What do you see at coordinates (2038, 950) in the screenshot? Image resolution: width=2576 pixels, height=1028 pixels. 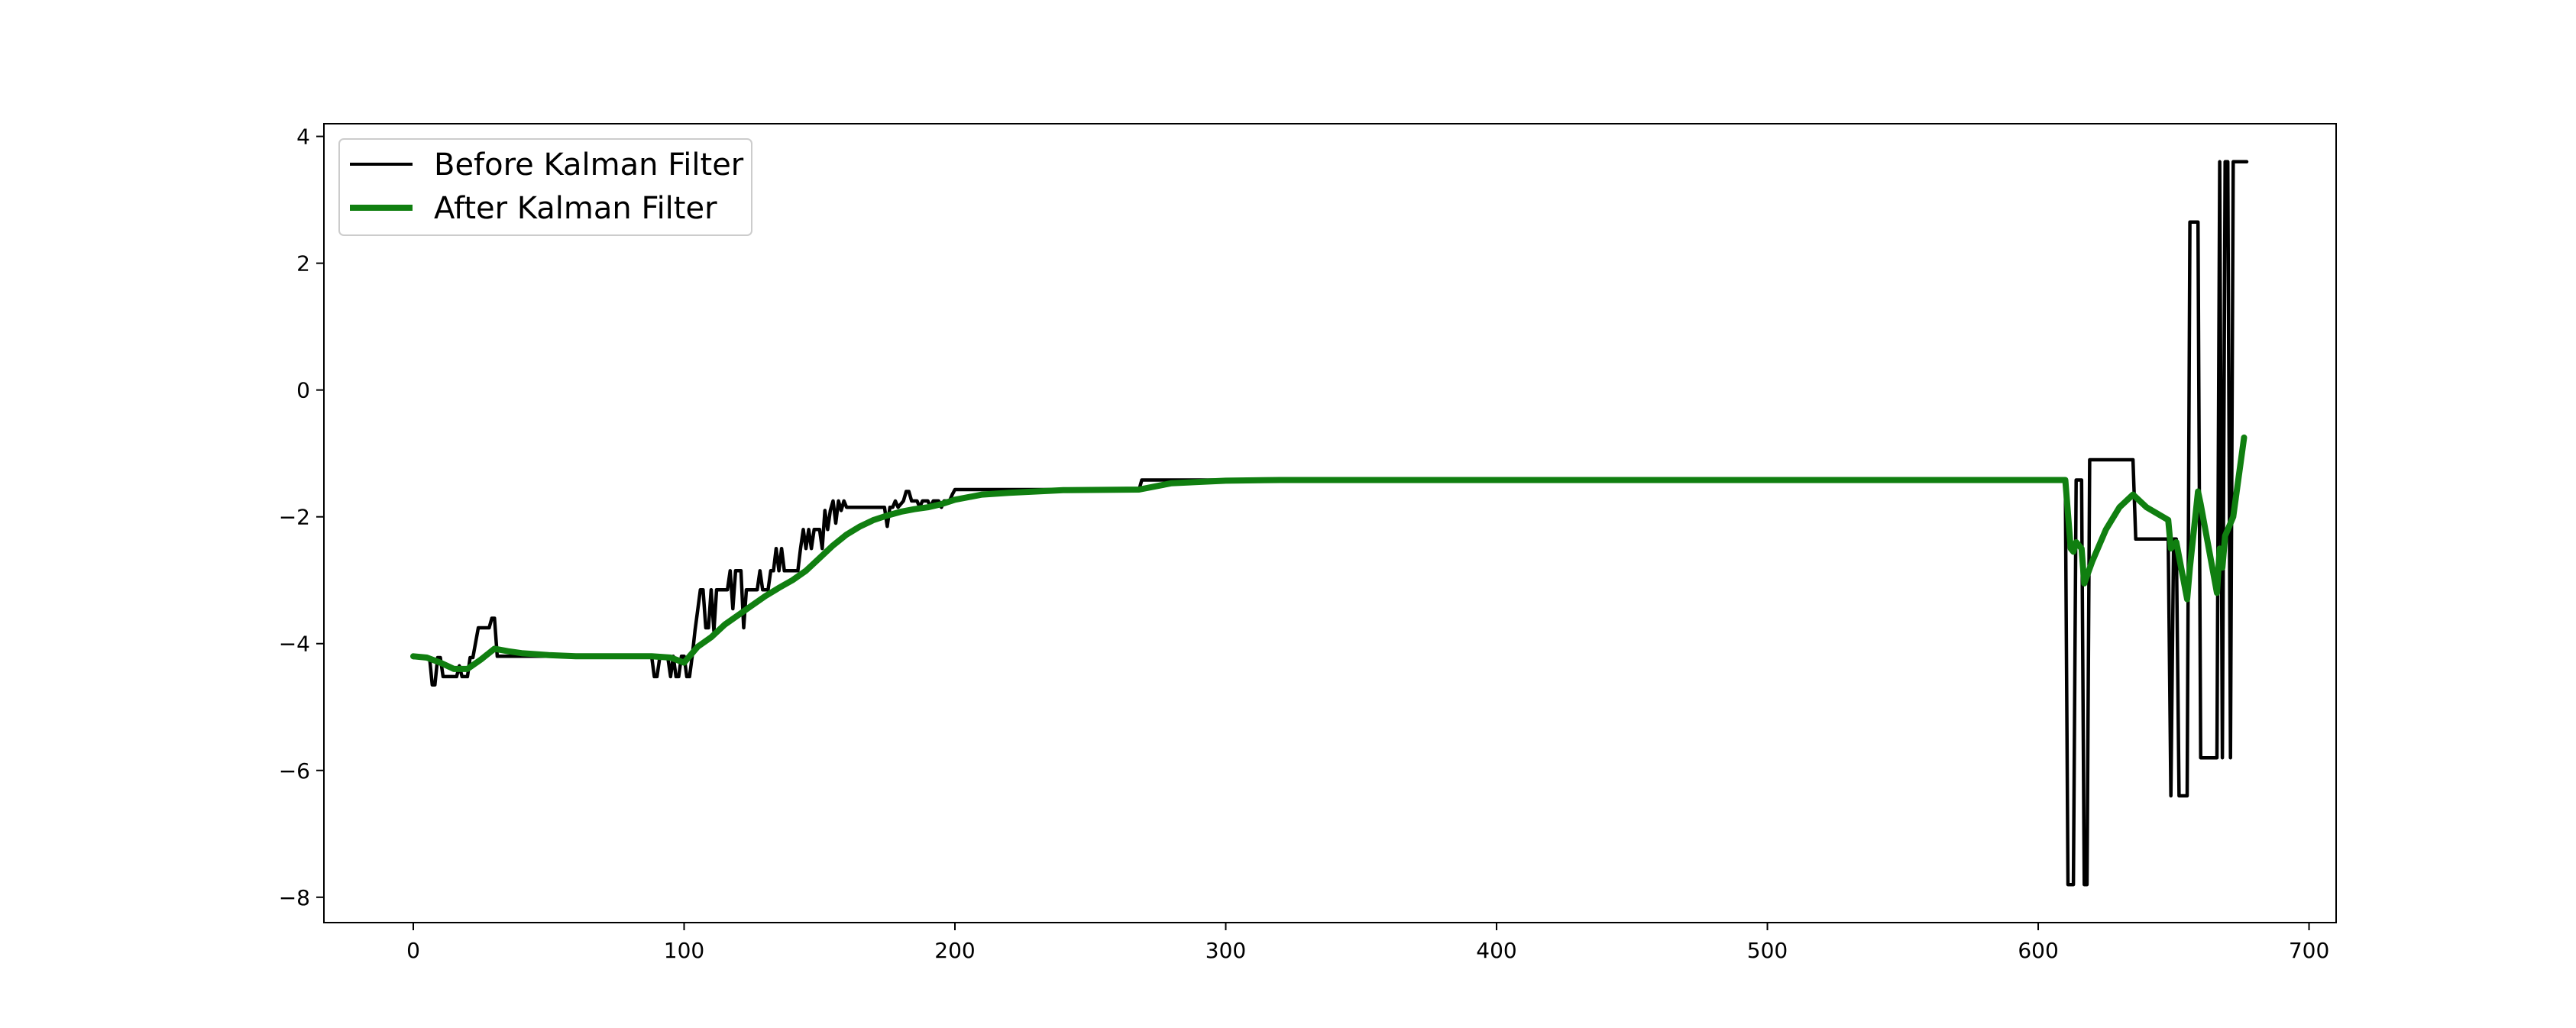 I see `x-tick-label: 600` at bounding box center [2038, 950].